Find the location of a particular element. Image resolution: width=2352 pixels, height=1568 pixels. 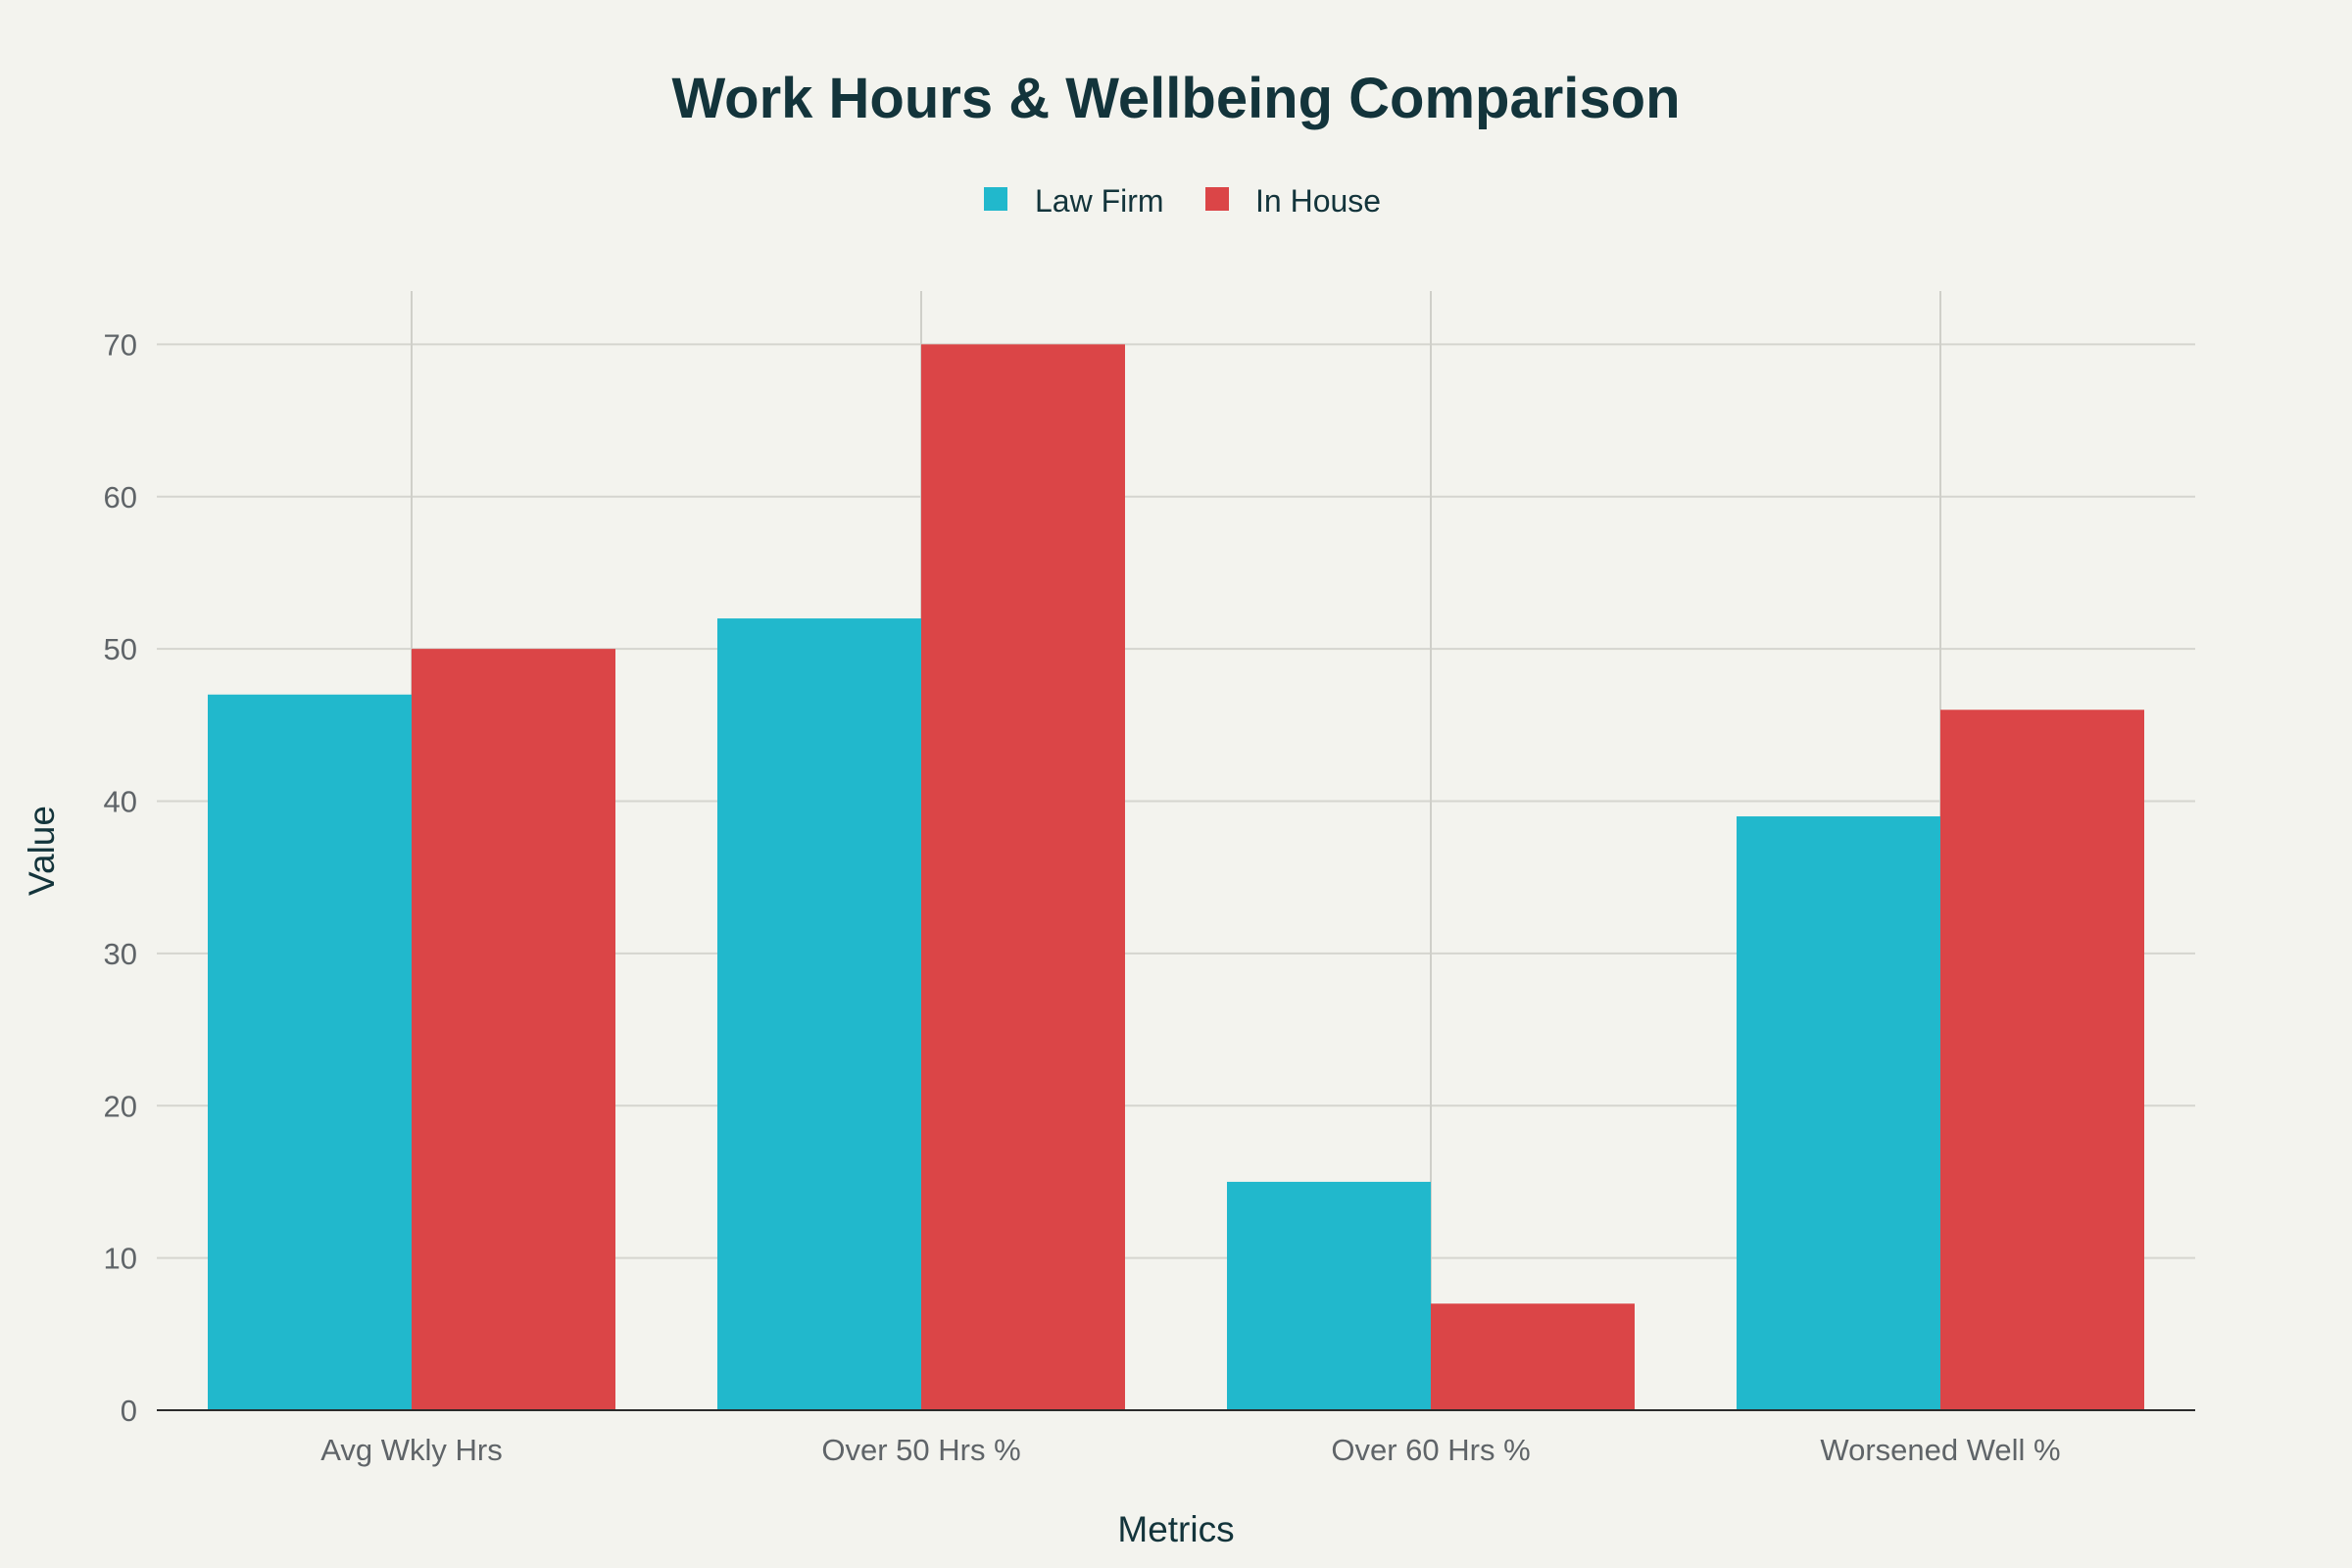

y-axis-title: Value is located at coordinates (42, 851).